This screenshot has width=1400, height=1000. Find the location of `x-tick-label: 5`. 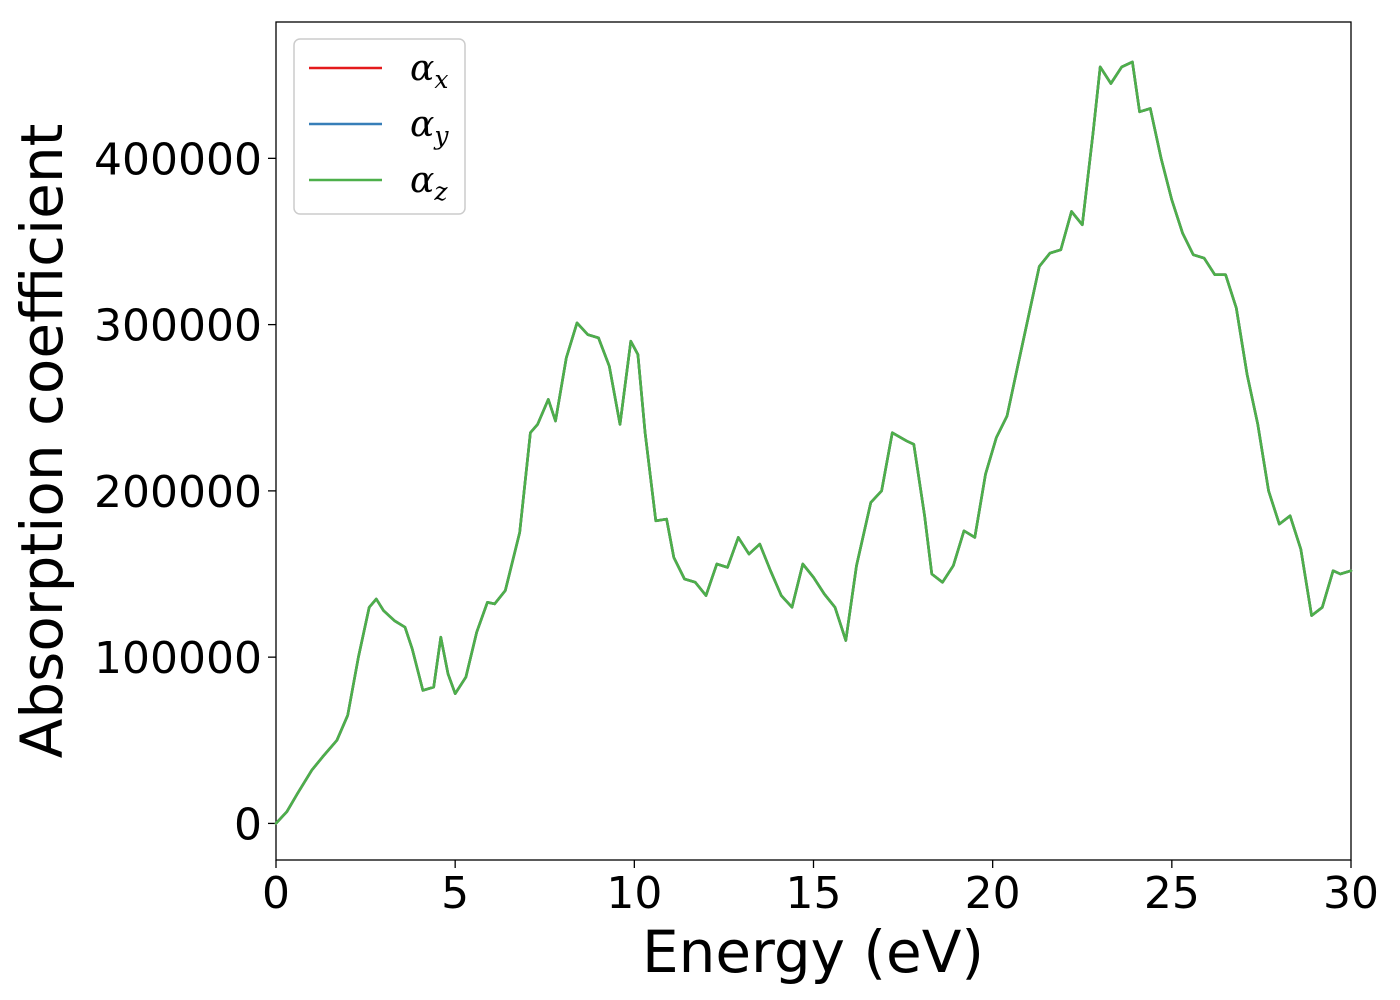

x-tick-label: 5 is located at coordinates (455, 893).